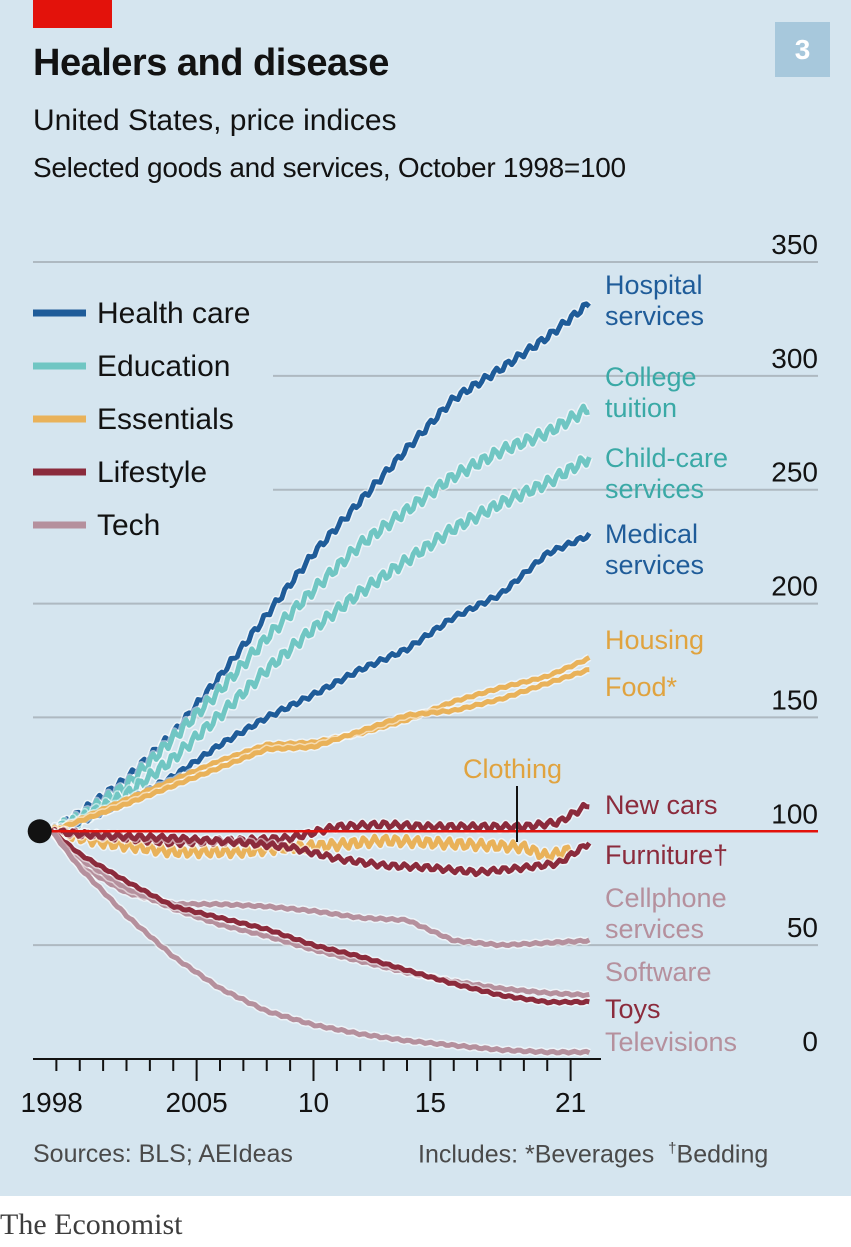 This screenshot has width=851, height=1247. Describe the element at coordinates (661, 805) in the screenshot. I see `series-label: New cars` at that location.